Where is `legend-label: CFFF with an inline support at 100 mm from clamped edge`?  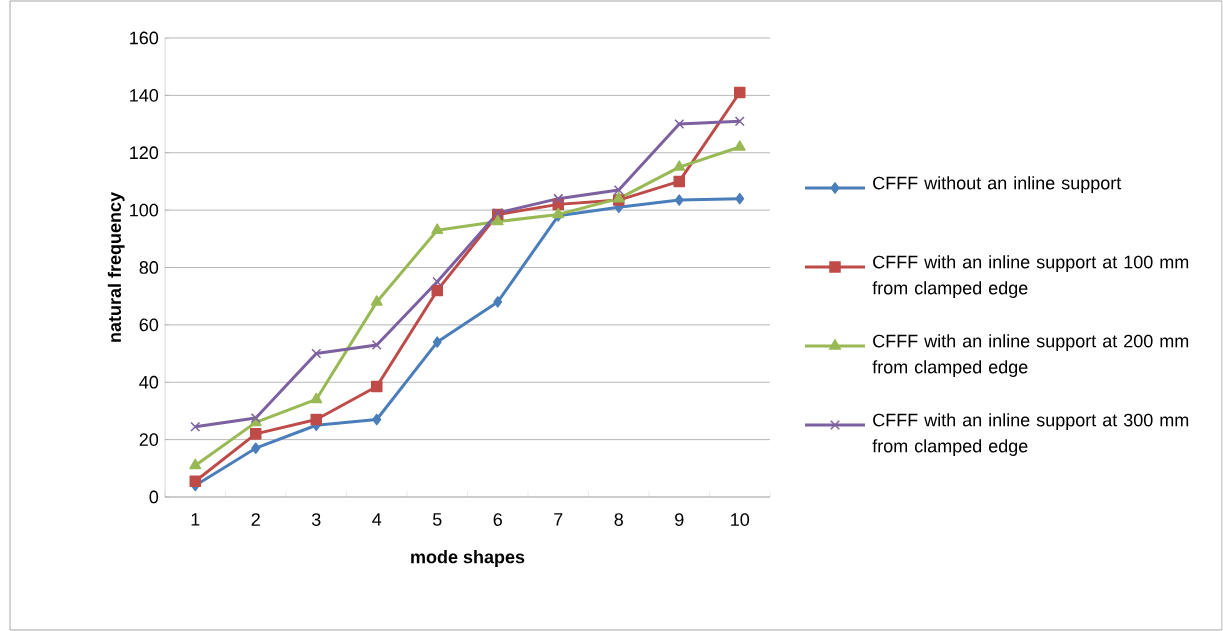
legend-label: CFFF with an inline support at 100 mm from clamped edge is located at coordinates (1030, 276).